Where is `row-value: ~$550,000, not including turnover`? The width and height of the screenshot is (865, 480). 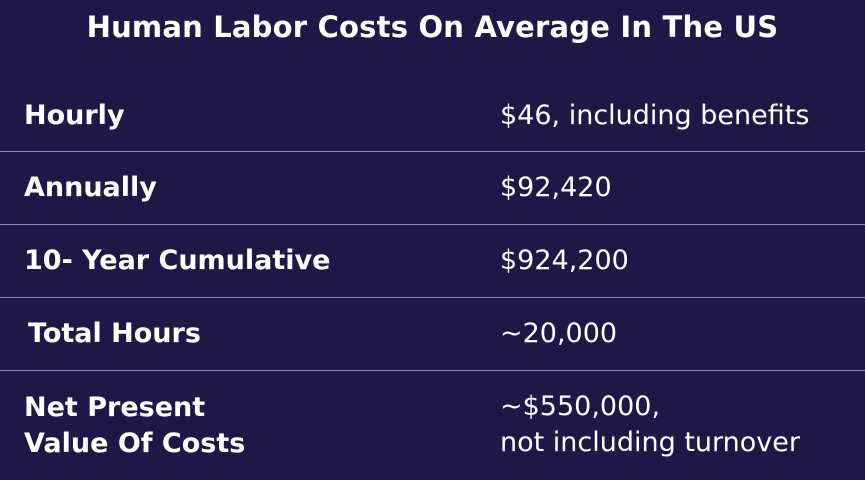 row-value: ~$550,000, not including turnover is located at coordinates (682, 425).